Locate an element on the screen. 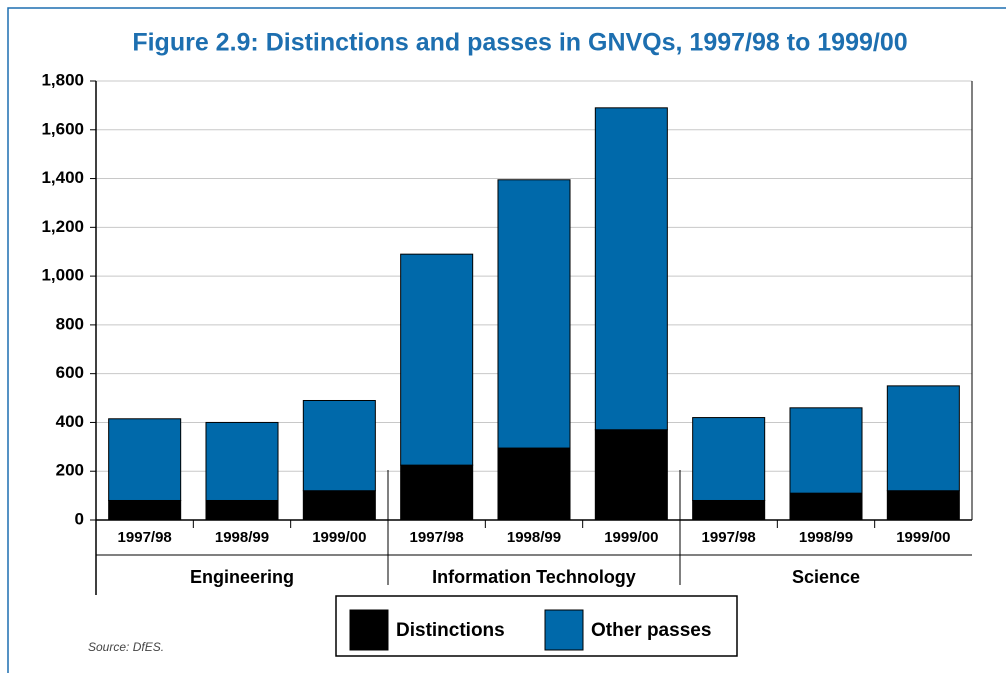 The width and height of the screenshot is (1006, 673). group-label: Information Technology is located at coordinates (534, 577).